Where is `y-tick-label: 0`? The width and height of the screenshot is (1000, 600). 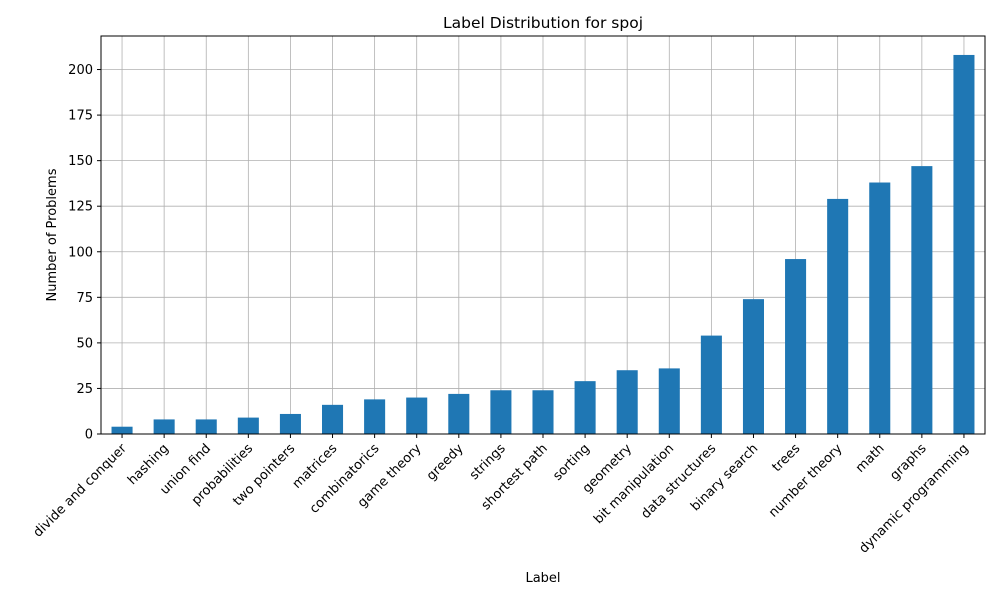
y-tick-label: 0 is located at coordinates (89, 435).